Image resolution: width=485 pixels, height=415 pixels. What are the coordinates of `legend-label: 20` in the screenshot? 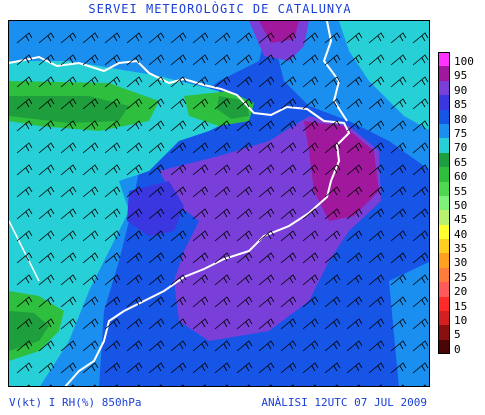 It's located at (461, 292).